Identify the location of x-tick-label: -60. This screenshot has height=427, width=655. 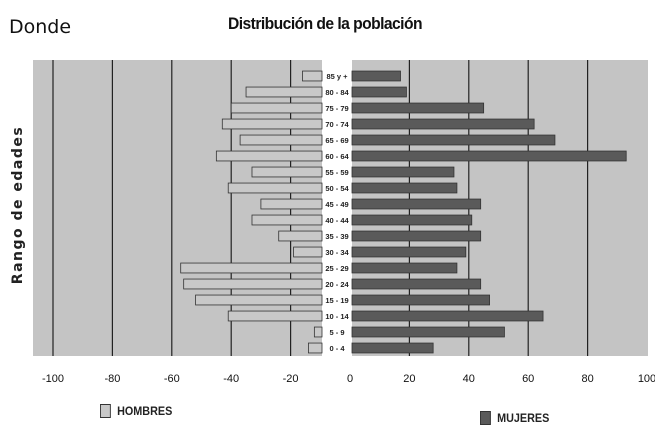
(172, 379).